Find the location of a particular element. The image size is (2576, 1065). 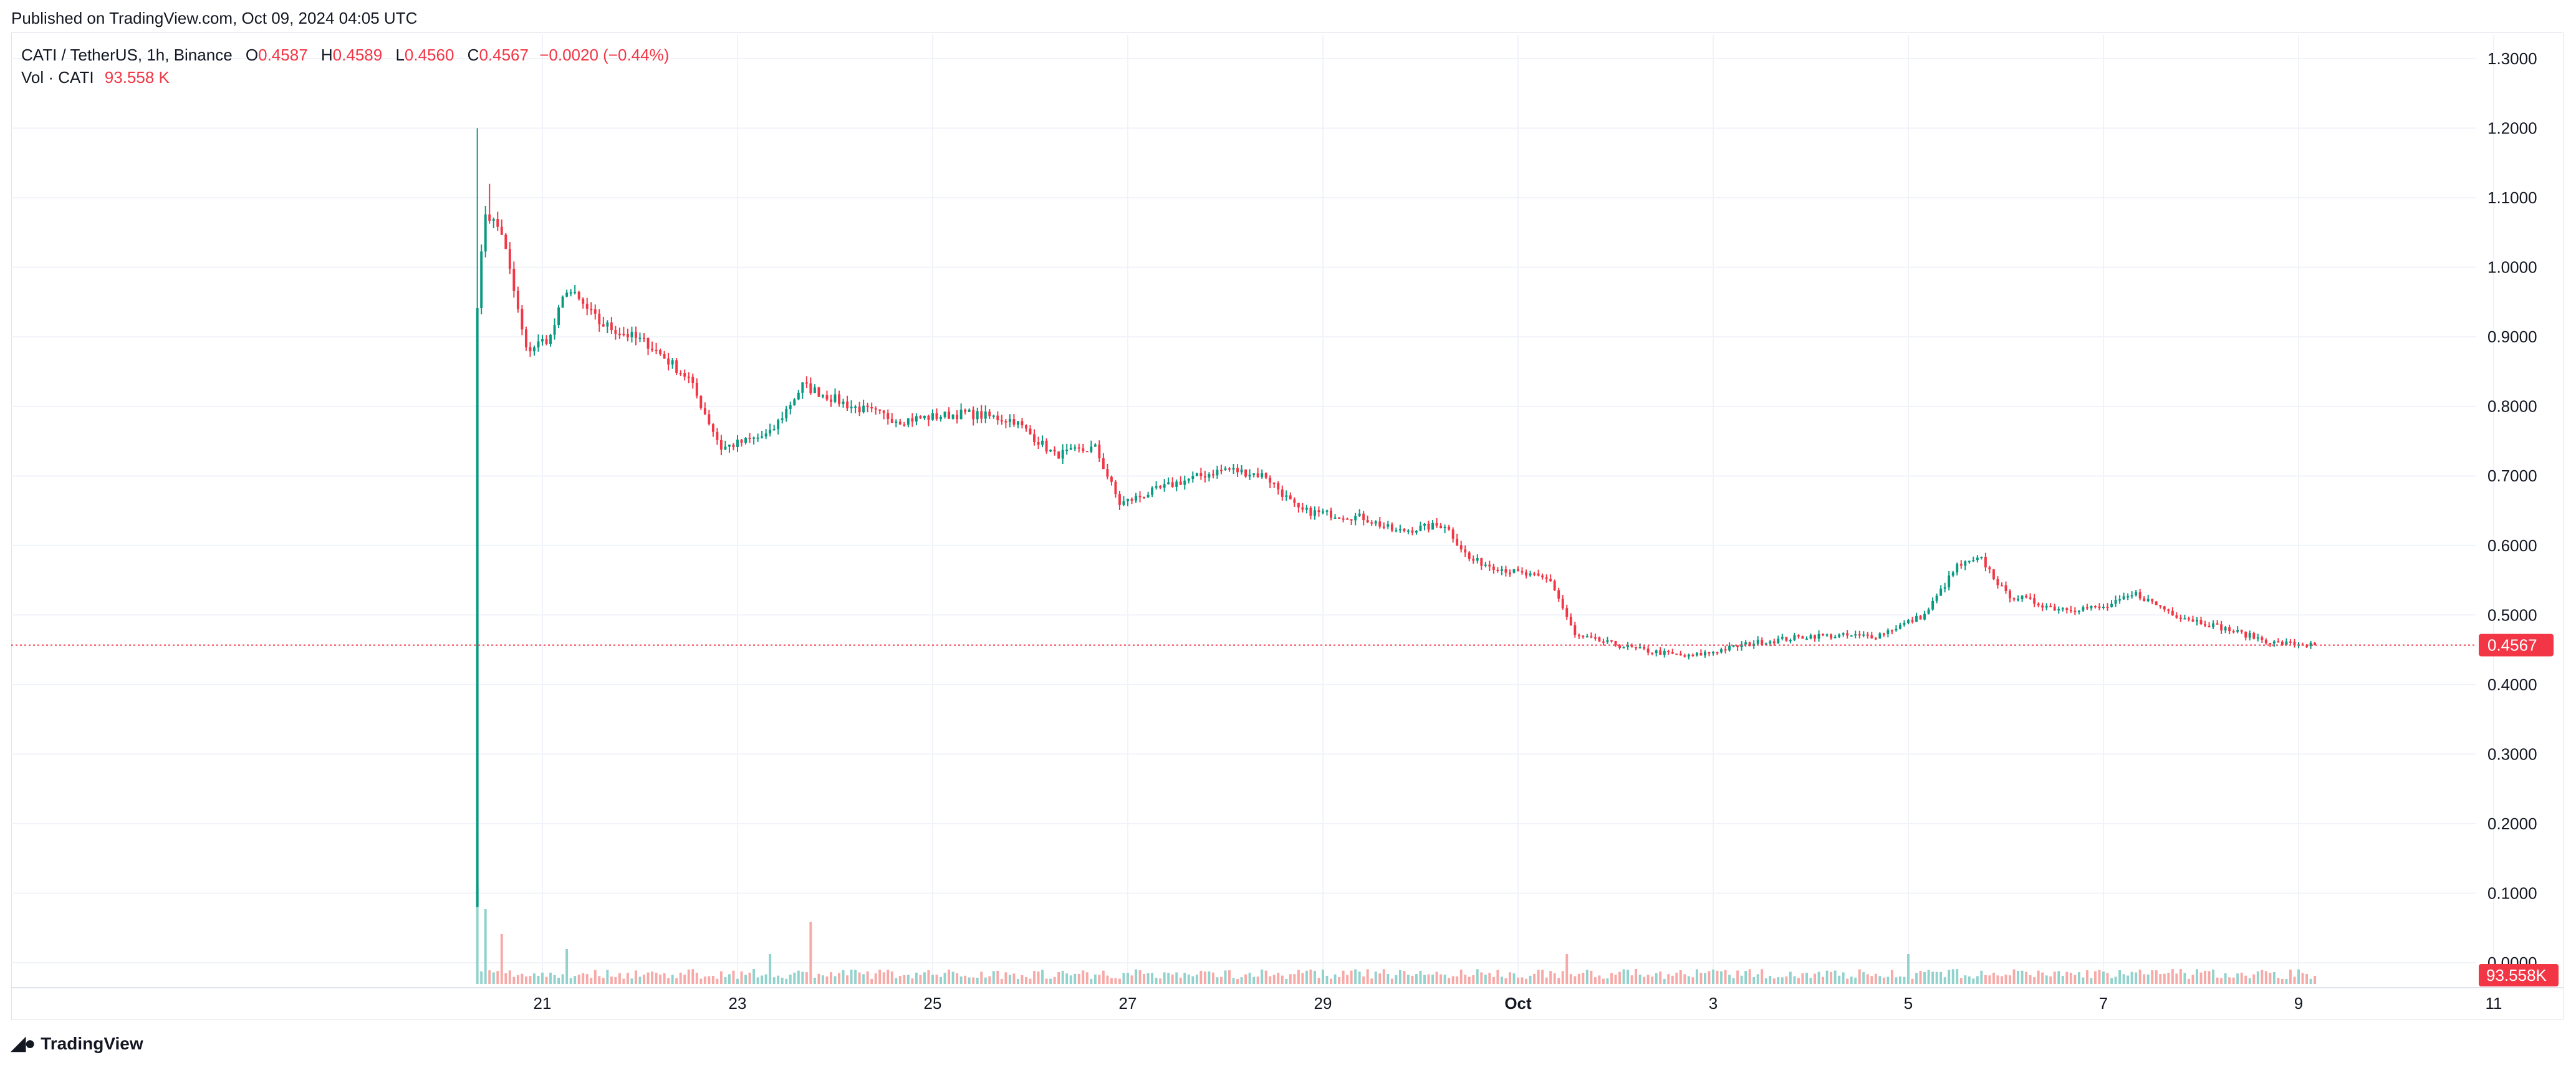

volume-label: Vol · CATI is located at coordinates (57, 77).